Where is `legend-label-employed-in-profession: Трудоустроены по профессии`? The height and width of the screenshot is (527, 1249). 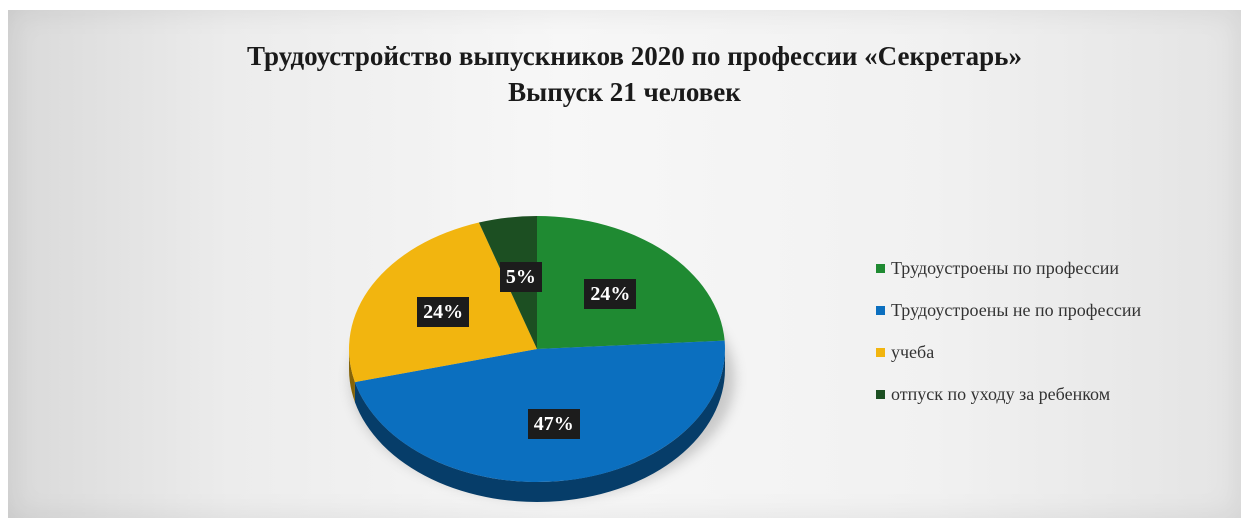
legend-label-employed-in-profession: Трудоустроены по профессии is located at coordinates (1005, 267).